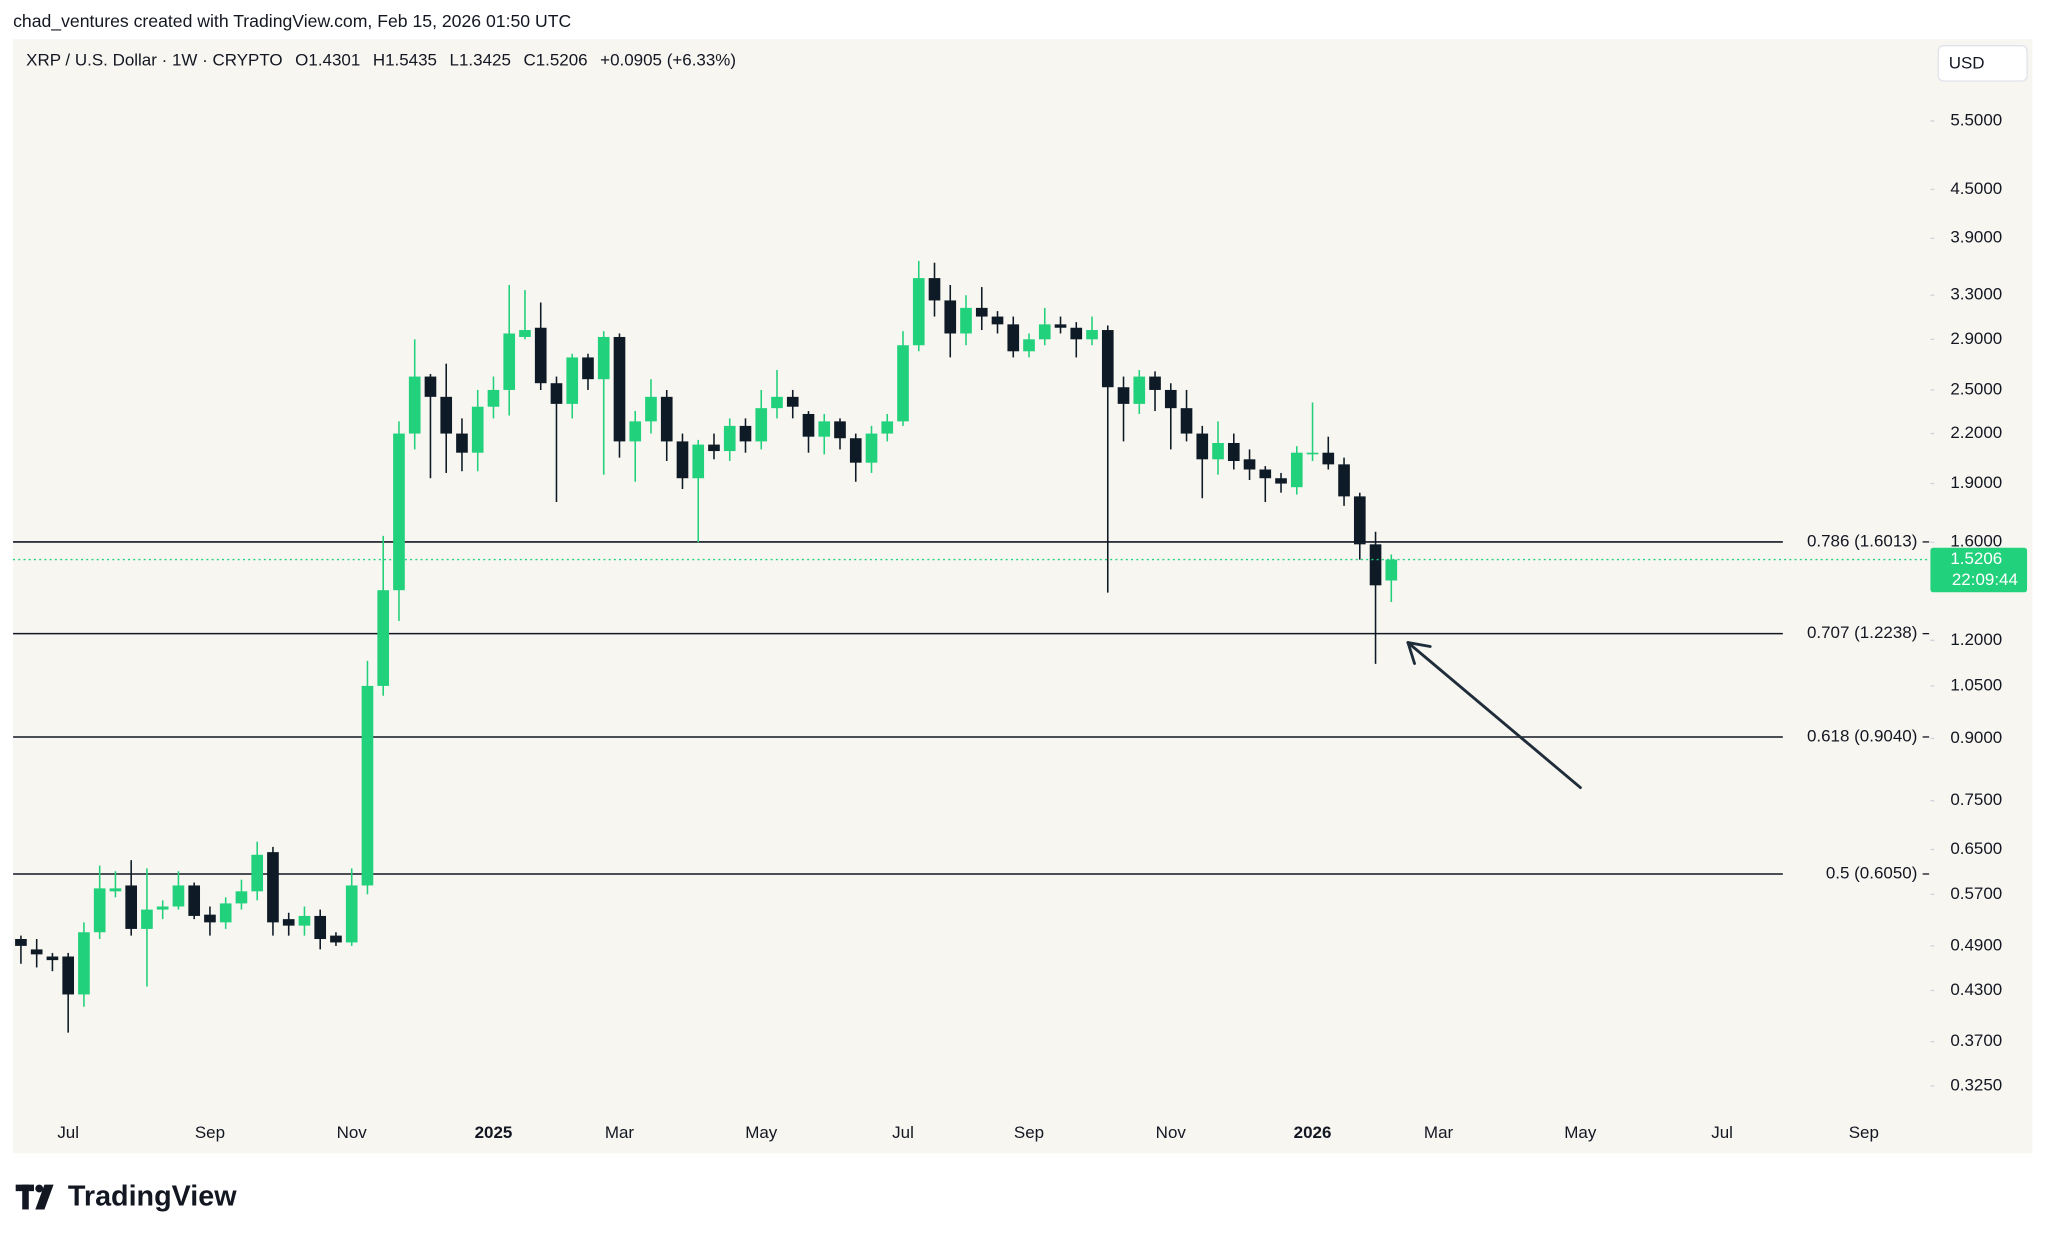 The width and height of the screenshot is (2048, 1240). What do you see at coordinates (1976, 119) in the screenshot?
I see `y-tick-label: 5.5000` at bounding box center [1976, 119].